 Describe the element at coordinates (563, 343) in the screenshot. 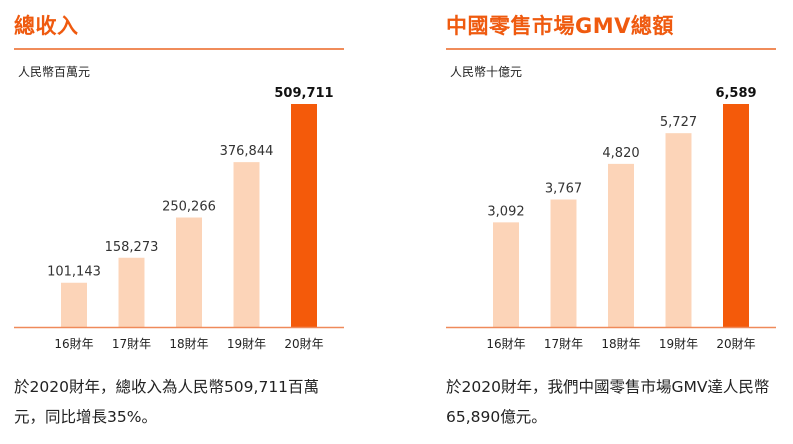

I see `gmv-category-label: 17財年` at that location.